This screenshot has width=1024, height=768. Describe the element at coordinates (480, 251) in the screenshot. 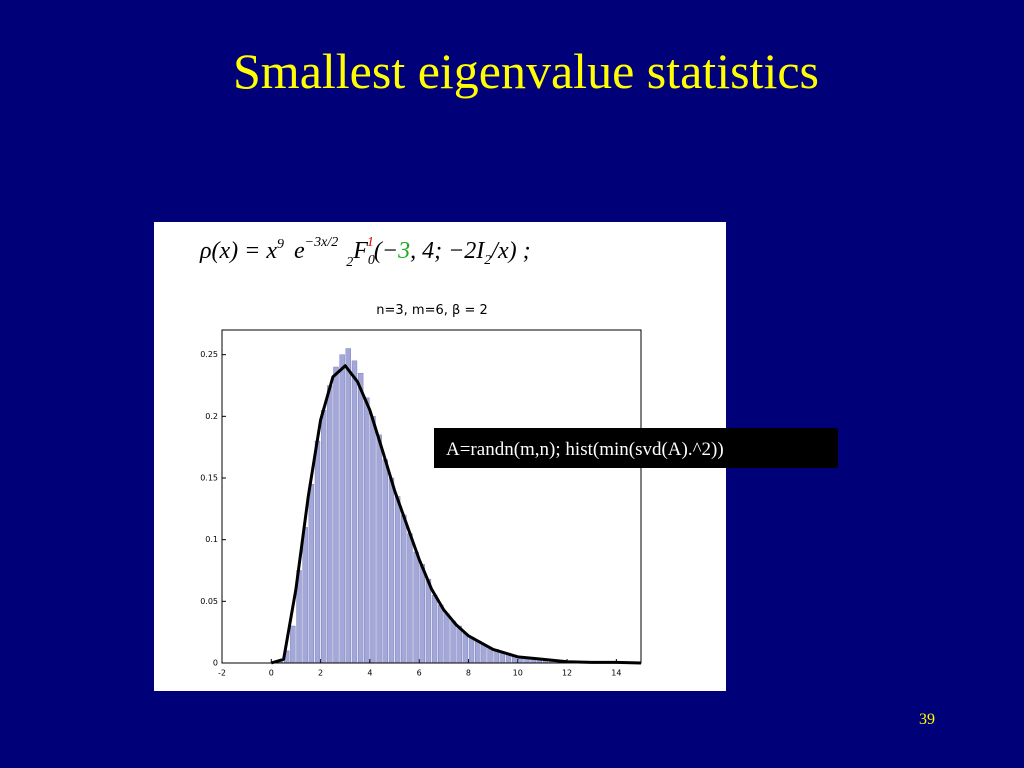

I see `formula-part: I` at that location.